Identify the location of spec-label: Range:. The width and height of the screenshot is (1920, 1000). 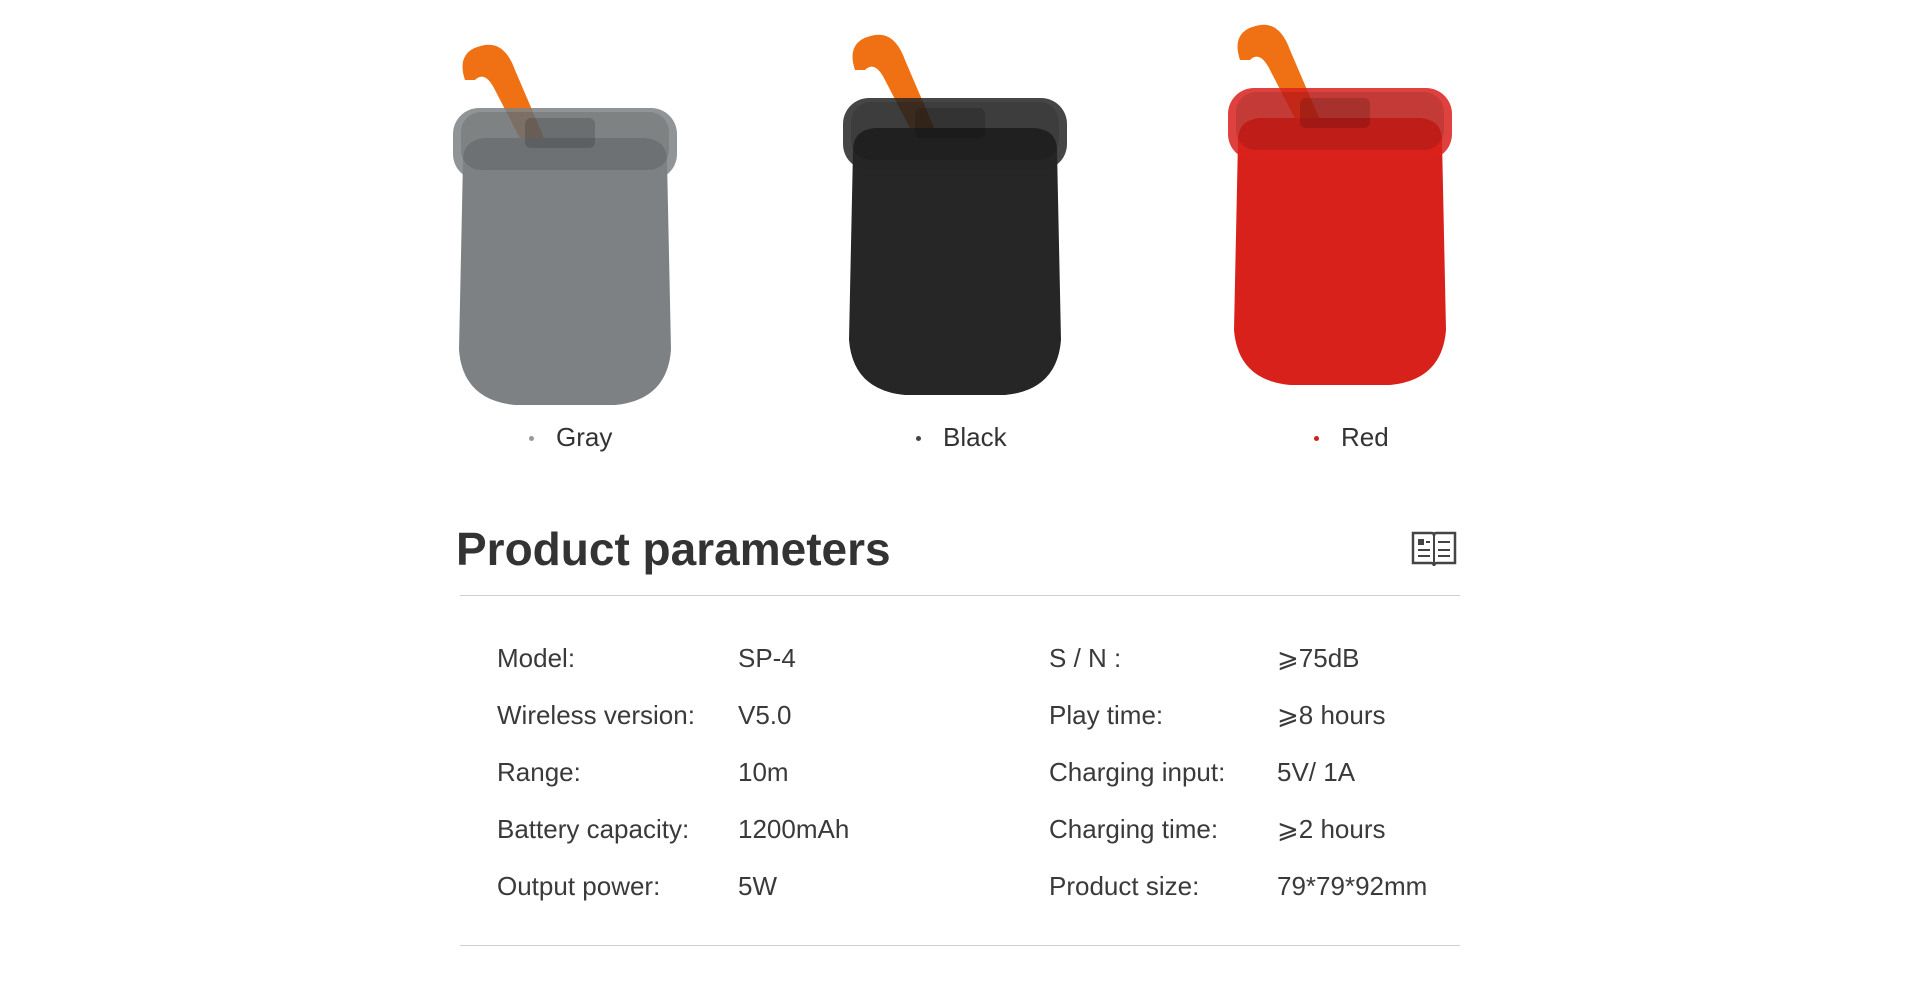
(539, 772).